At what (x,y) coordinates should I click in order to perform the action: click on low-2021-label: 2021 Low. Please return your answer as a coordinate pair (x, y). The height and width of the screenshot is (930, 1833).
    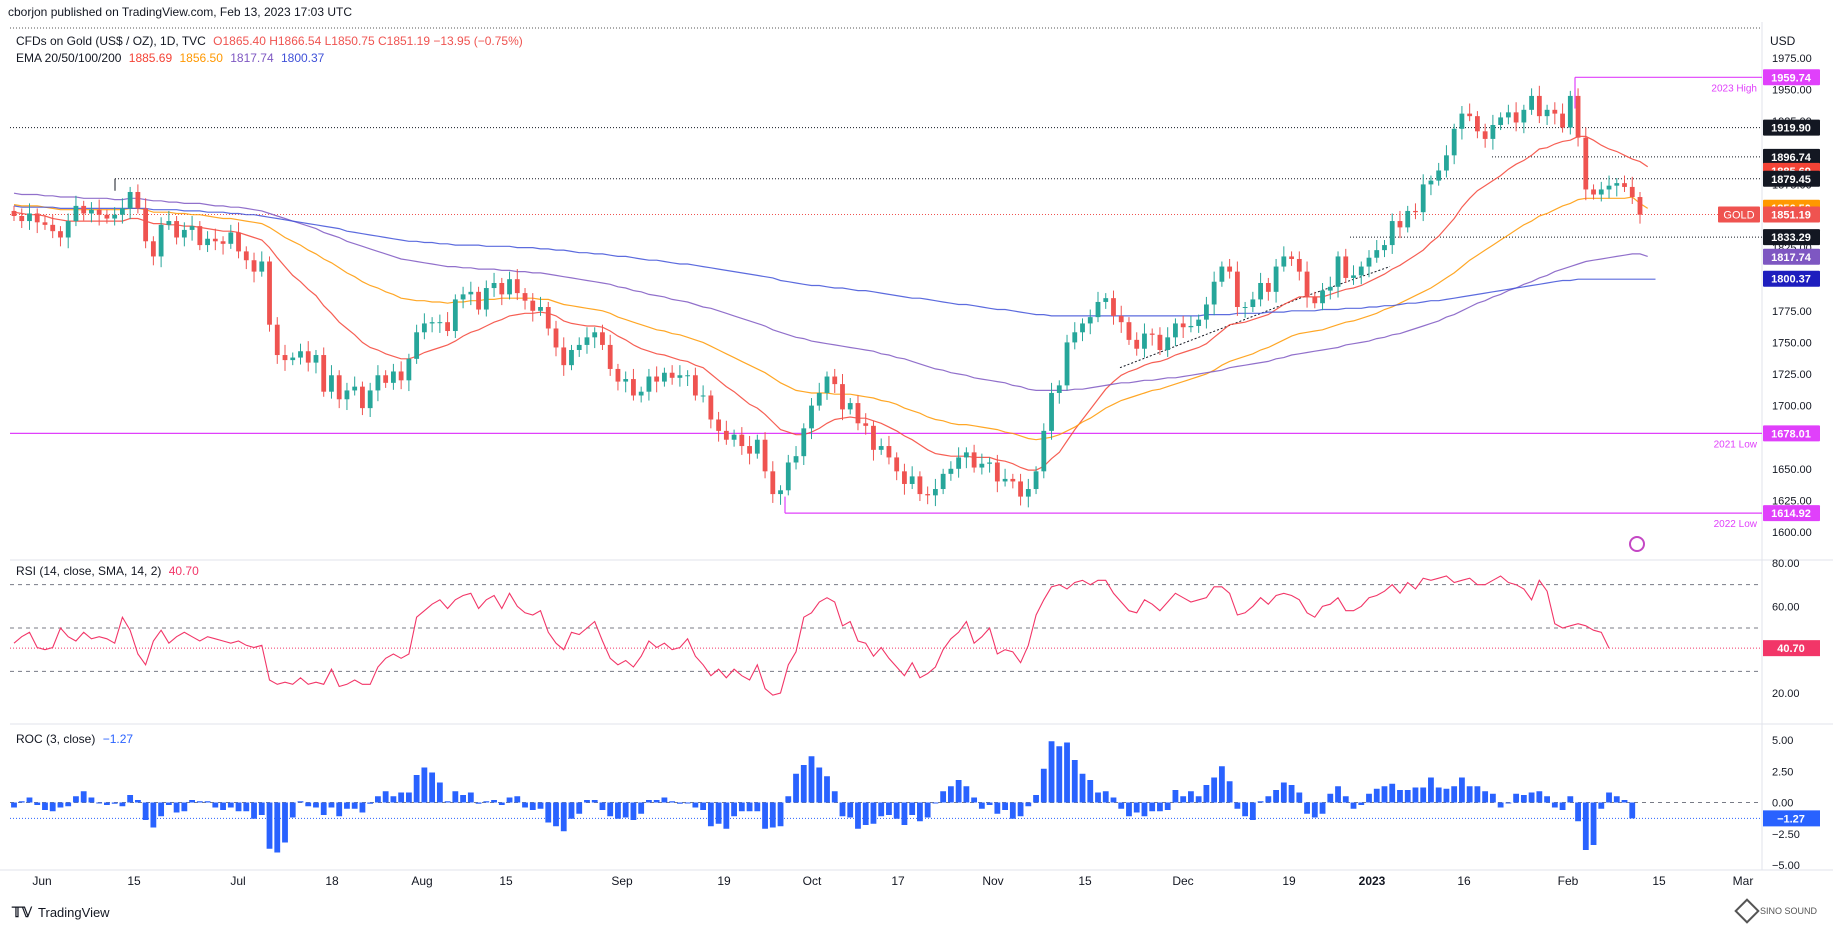
    Looking at the image, I should click on (1736, 444).